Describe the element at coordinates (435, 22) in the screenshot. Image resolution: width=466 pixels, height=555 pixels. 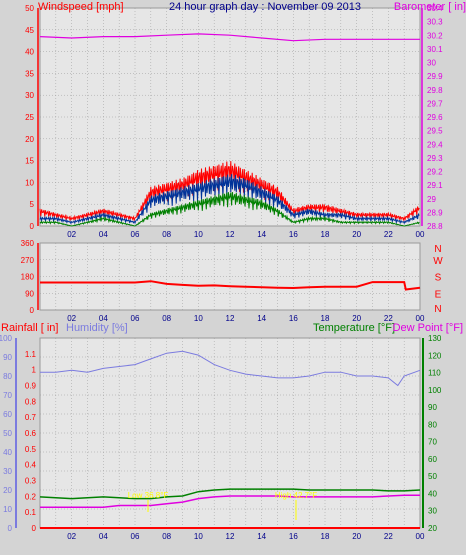
I see `baro-tick-label: 30.3` at that location.